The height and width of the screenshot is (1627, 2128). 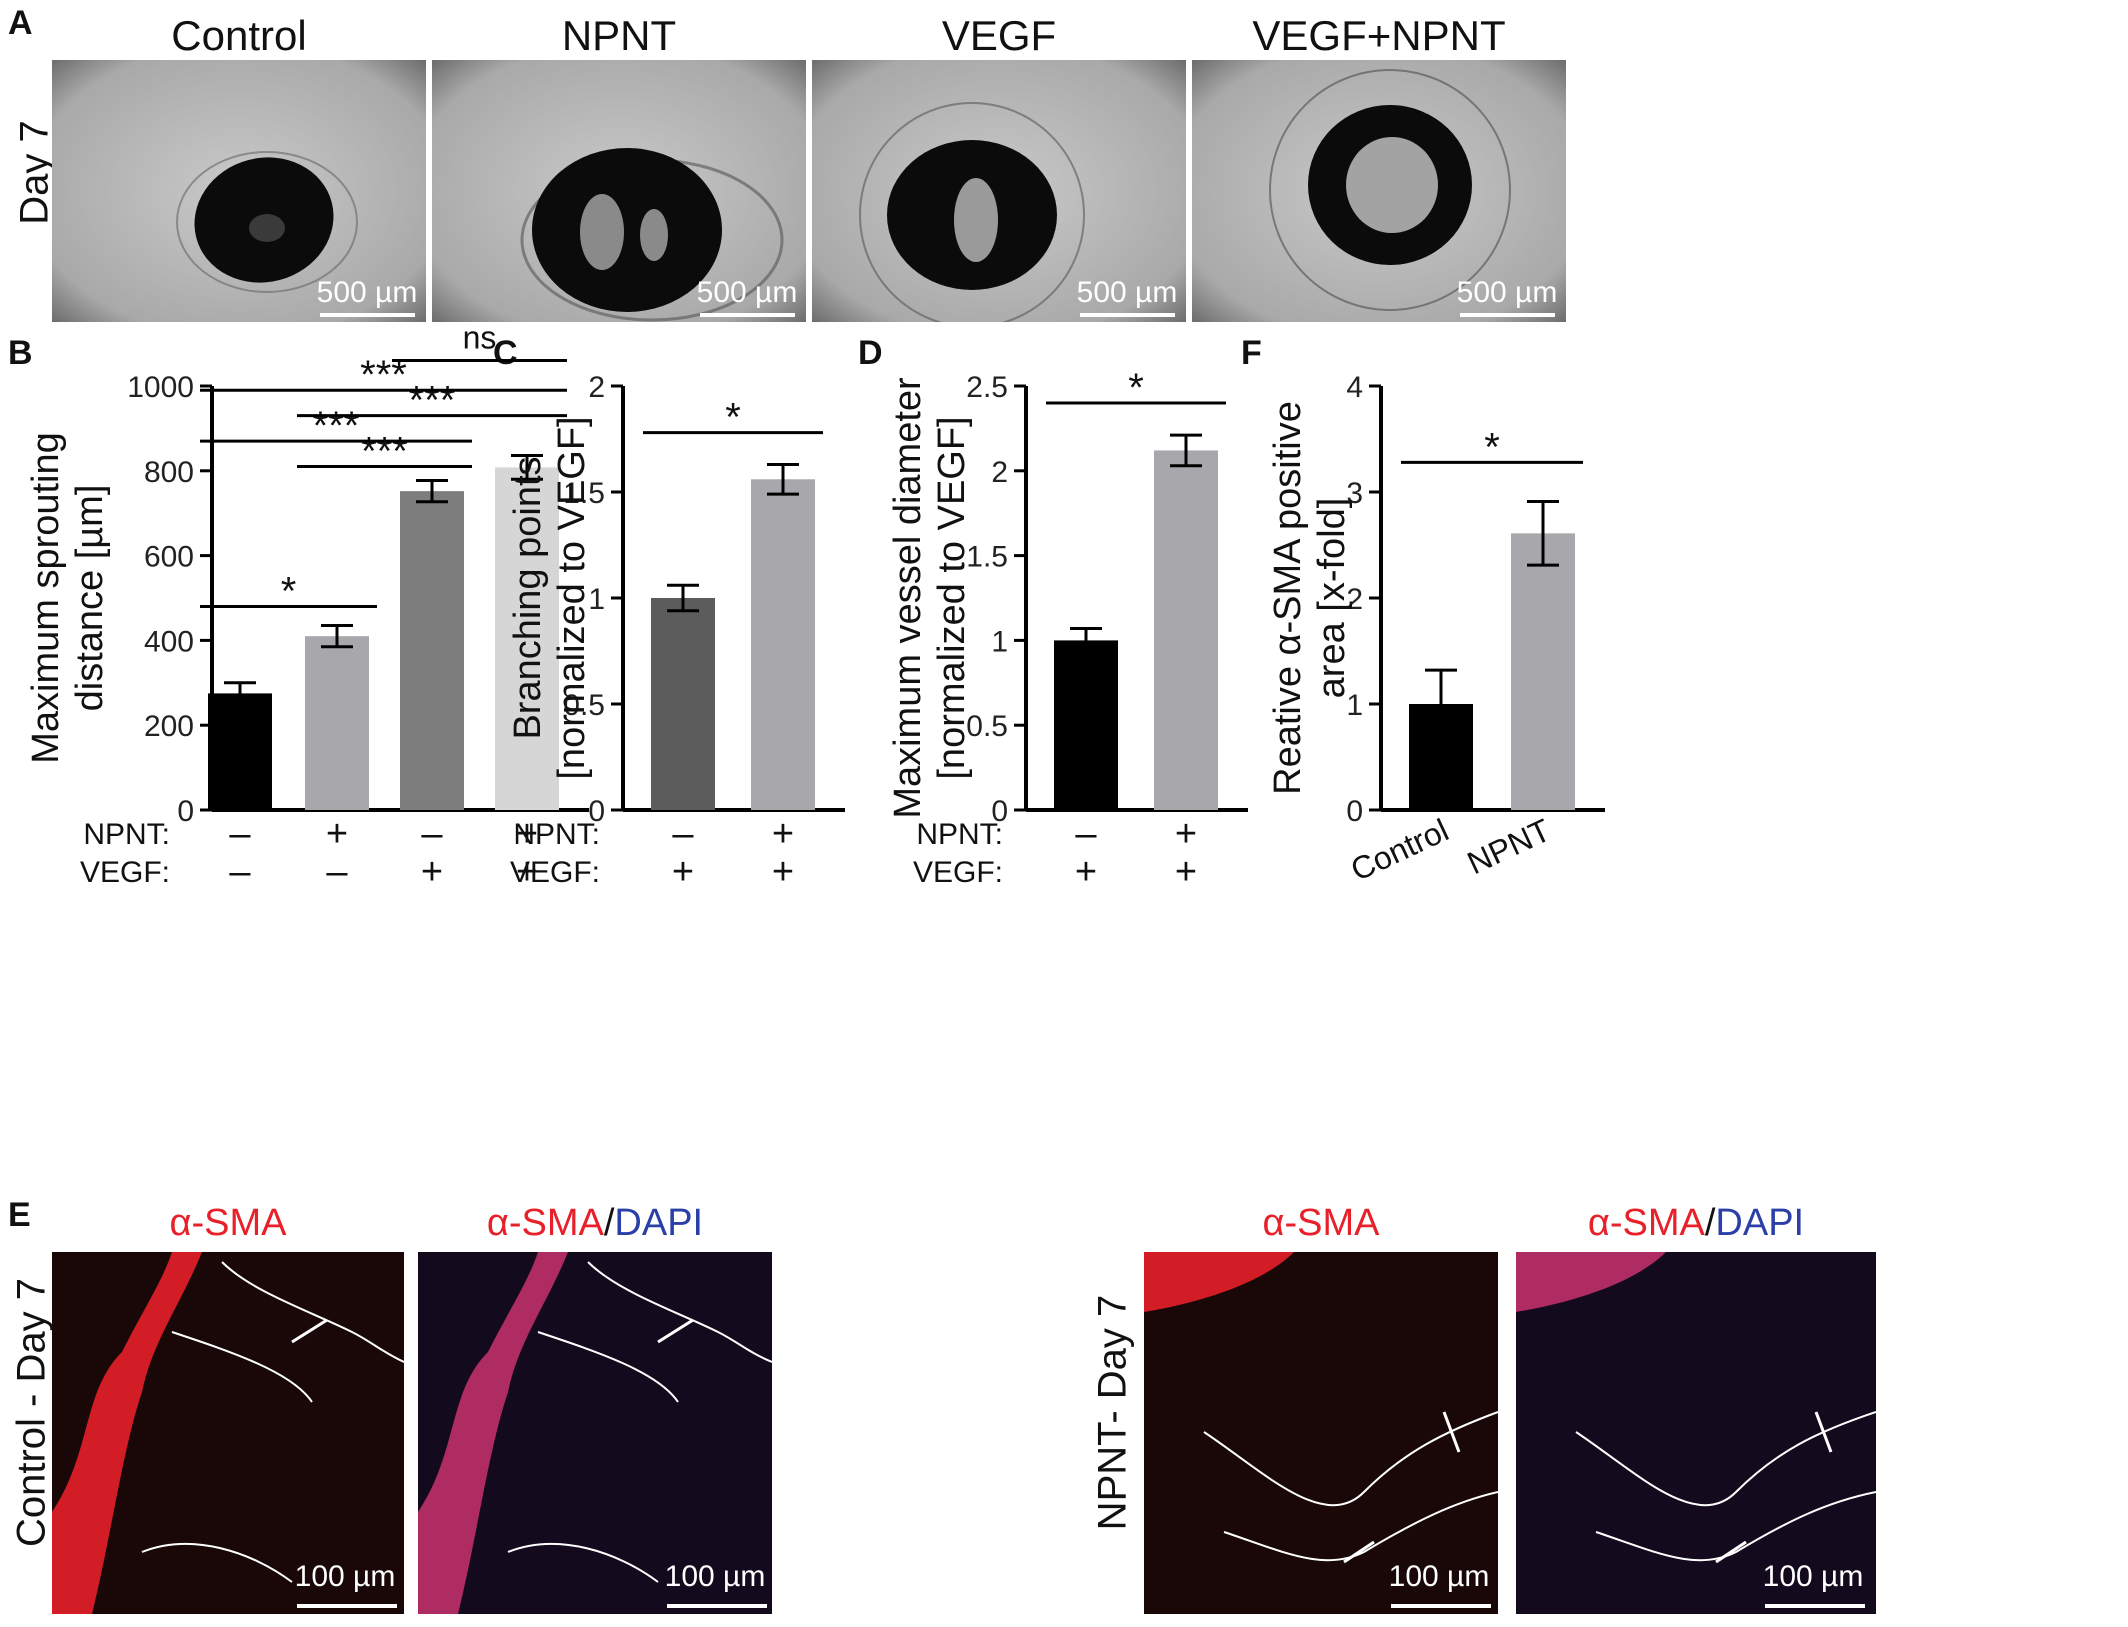 What do you see at coordinates (1354, 811) in the screenshot?
I see `chart-f-ytick-label: 0` at bounding box center [1354, 811].